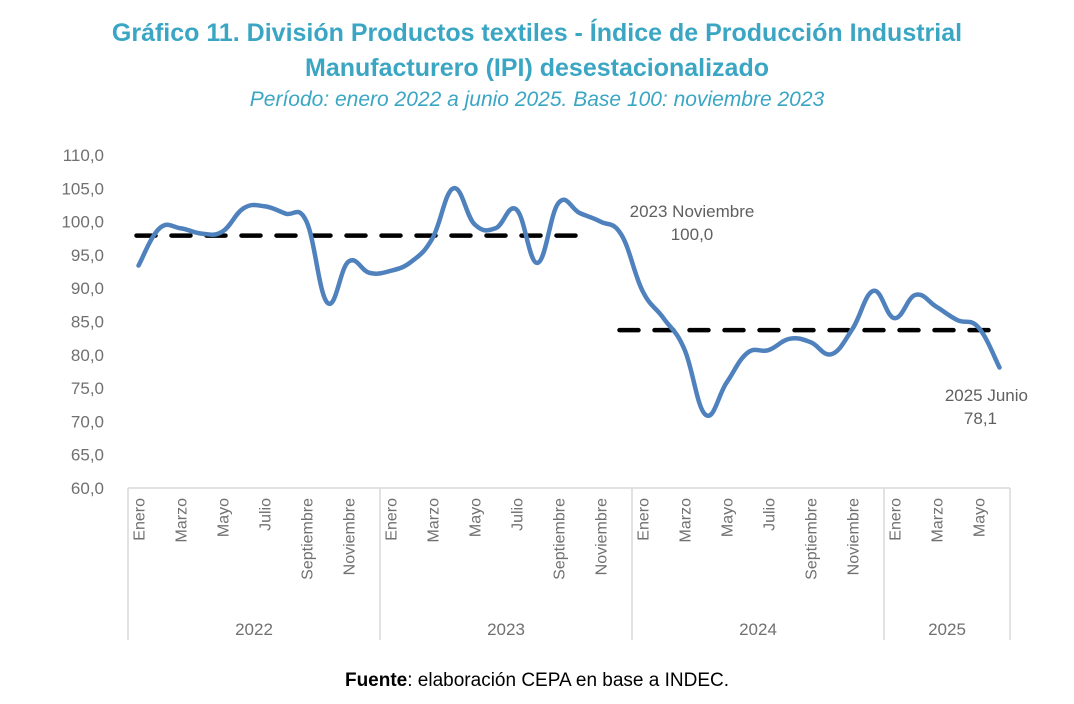 The image size is (1074, 704). Describe the element at coordinates (87, 488) in the screenshot. I see `y-tick-label: 60,0` at that location.